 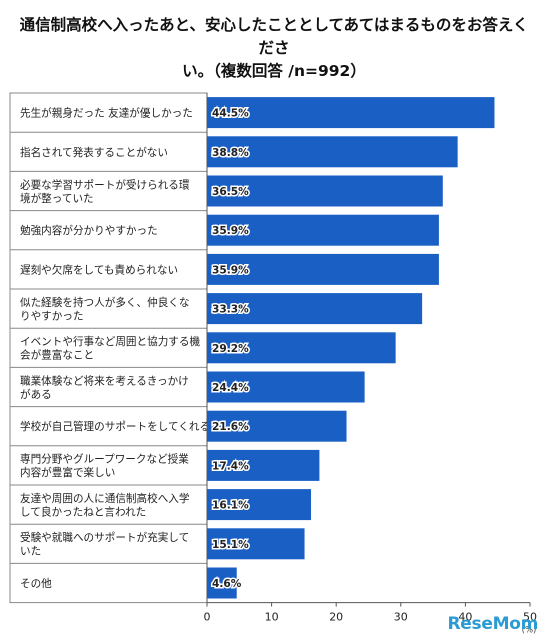 I want to click on value-label: 16.1%, so click(x=230, y=506).